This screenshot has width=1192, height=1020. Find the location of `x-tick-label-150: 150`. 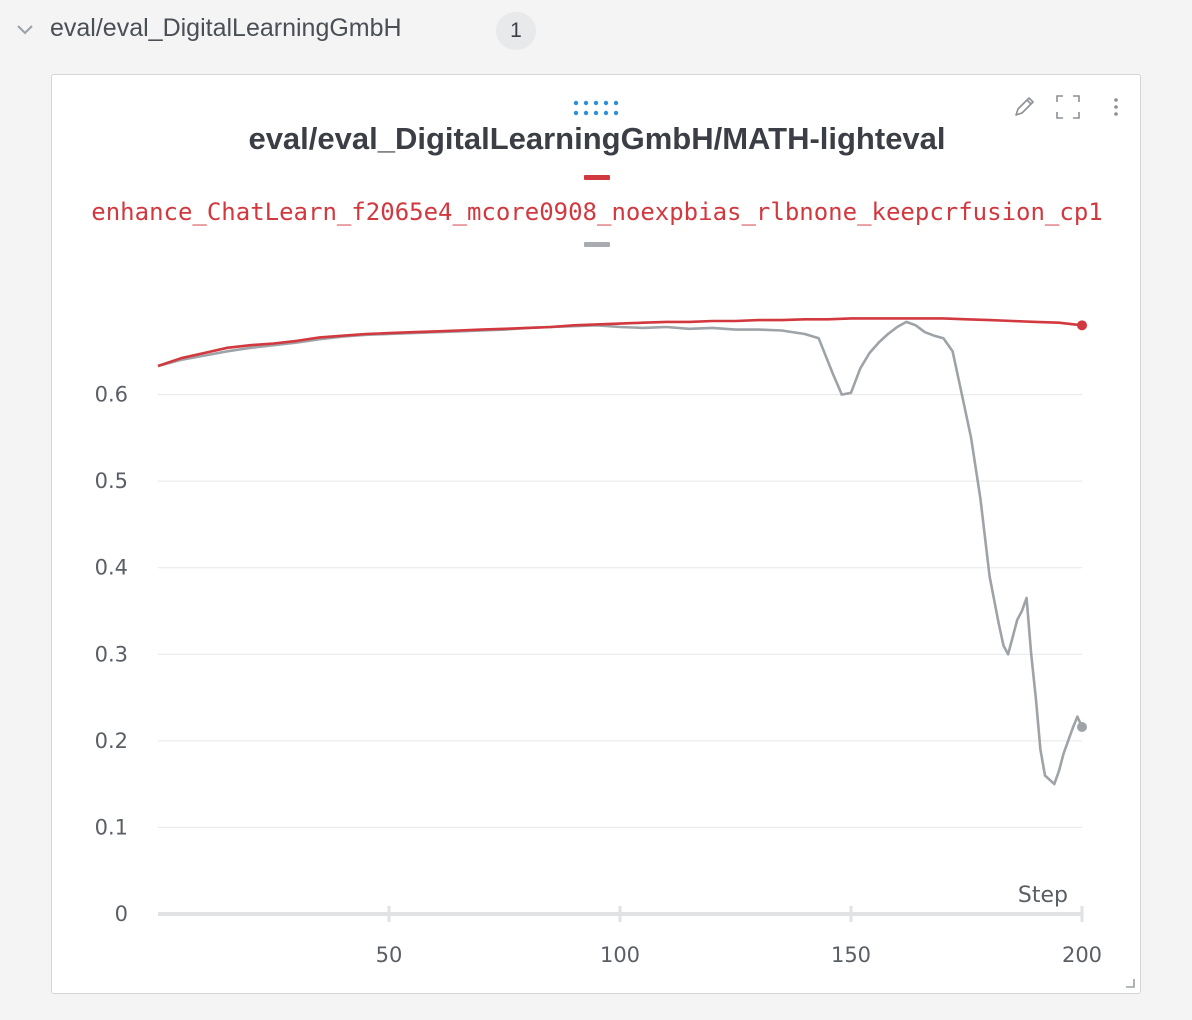

x-tick-label-150: 150 is located at coordinates (851, 955).